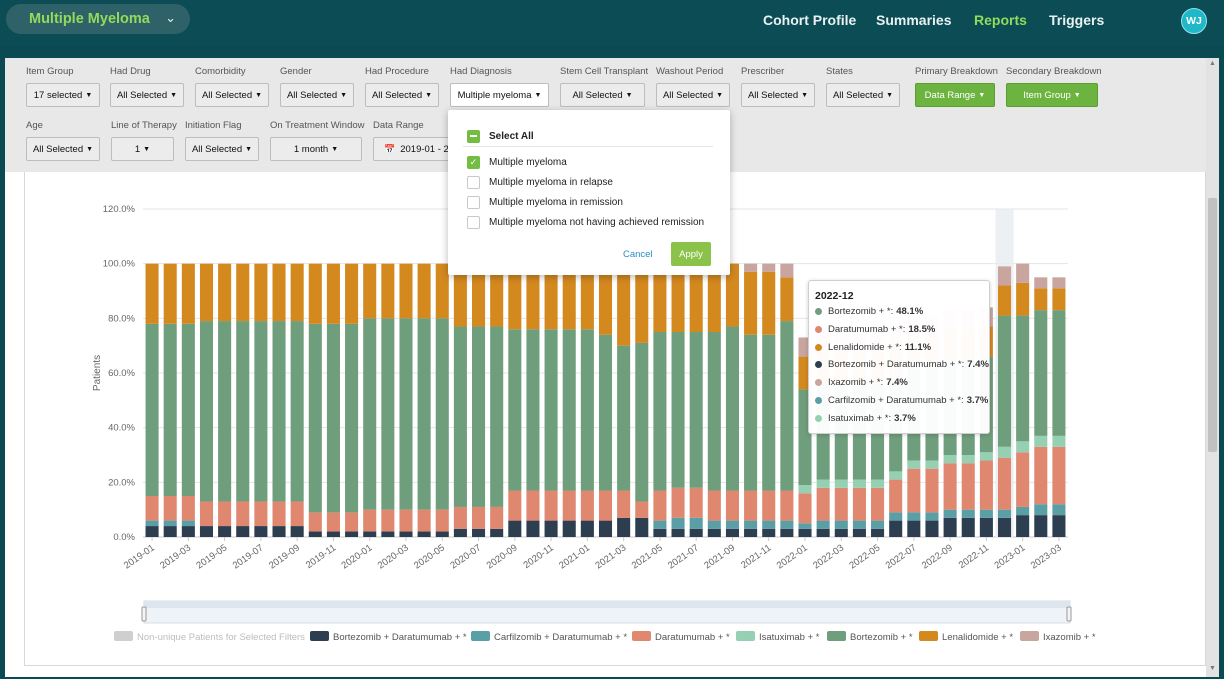 Image resolution: width=1224 pixels, height=679 pixels. What do you see at coordinates (551, 182) in the screenshot?
I see `diagnosis-option-label: Multiple myeloma in relapse` at bounding box center [551, 182].